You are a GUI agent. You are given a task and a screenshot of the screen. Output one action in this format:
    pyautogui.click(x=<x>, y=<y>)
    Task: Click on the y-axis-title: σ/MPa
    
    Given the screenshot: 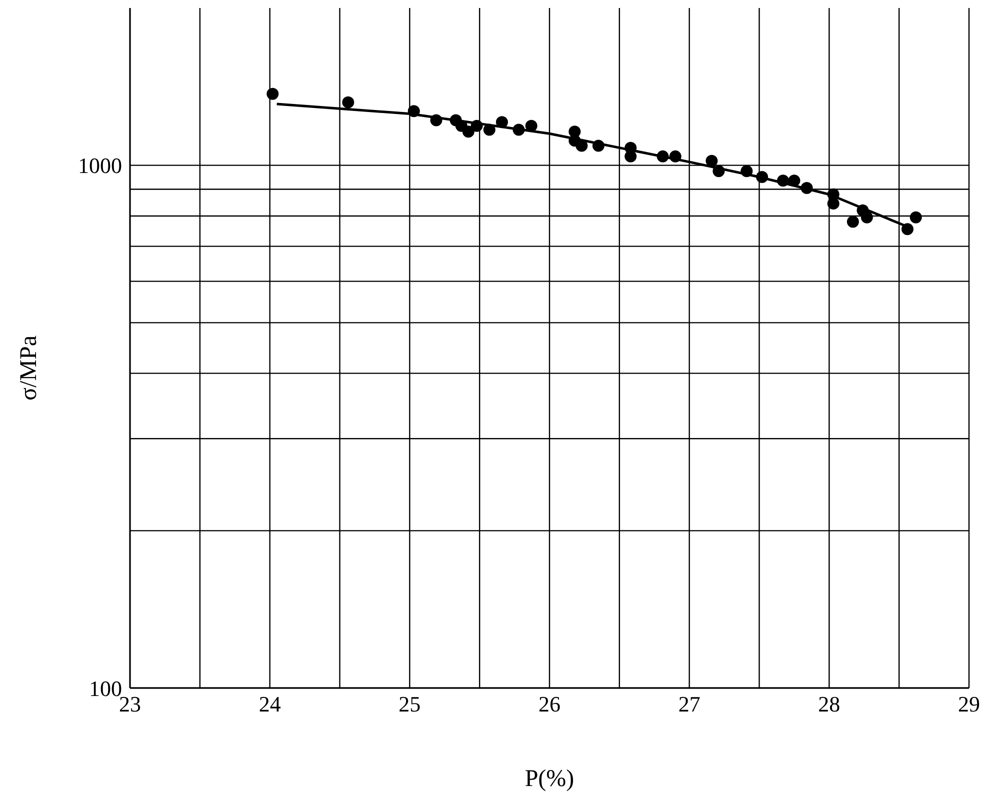 What is the action you would take?
    pyautogui.click(x=29, y=367)
    